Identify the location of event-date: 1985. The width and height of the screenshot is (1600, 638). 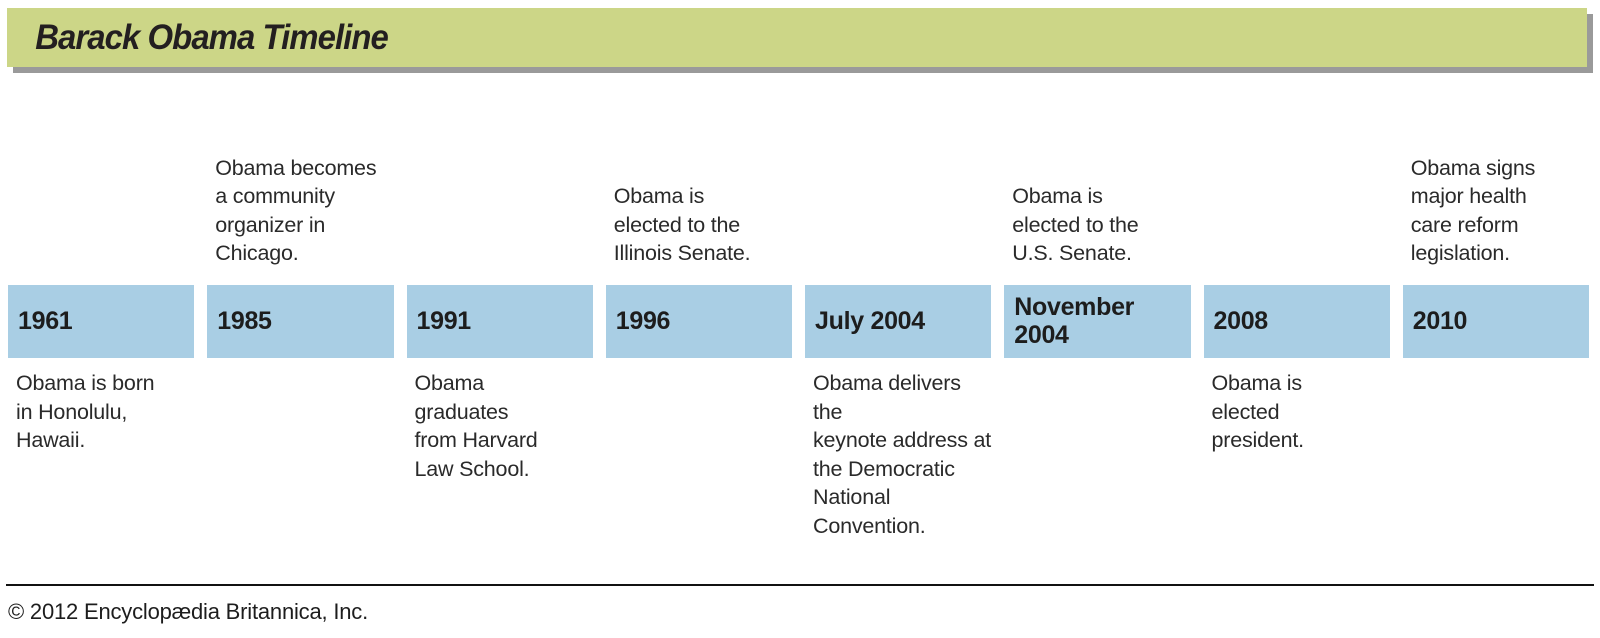
(244, 320).